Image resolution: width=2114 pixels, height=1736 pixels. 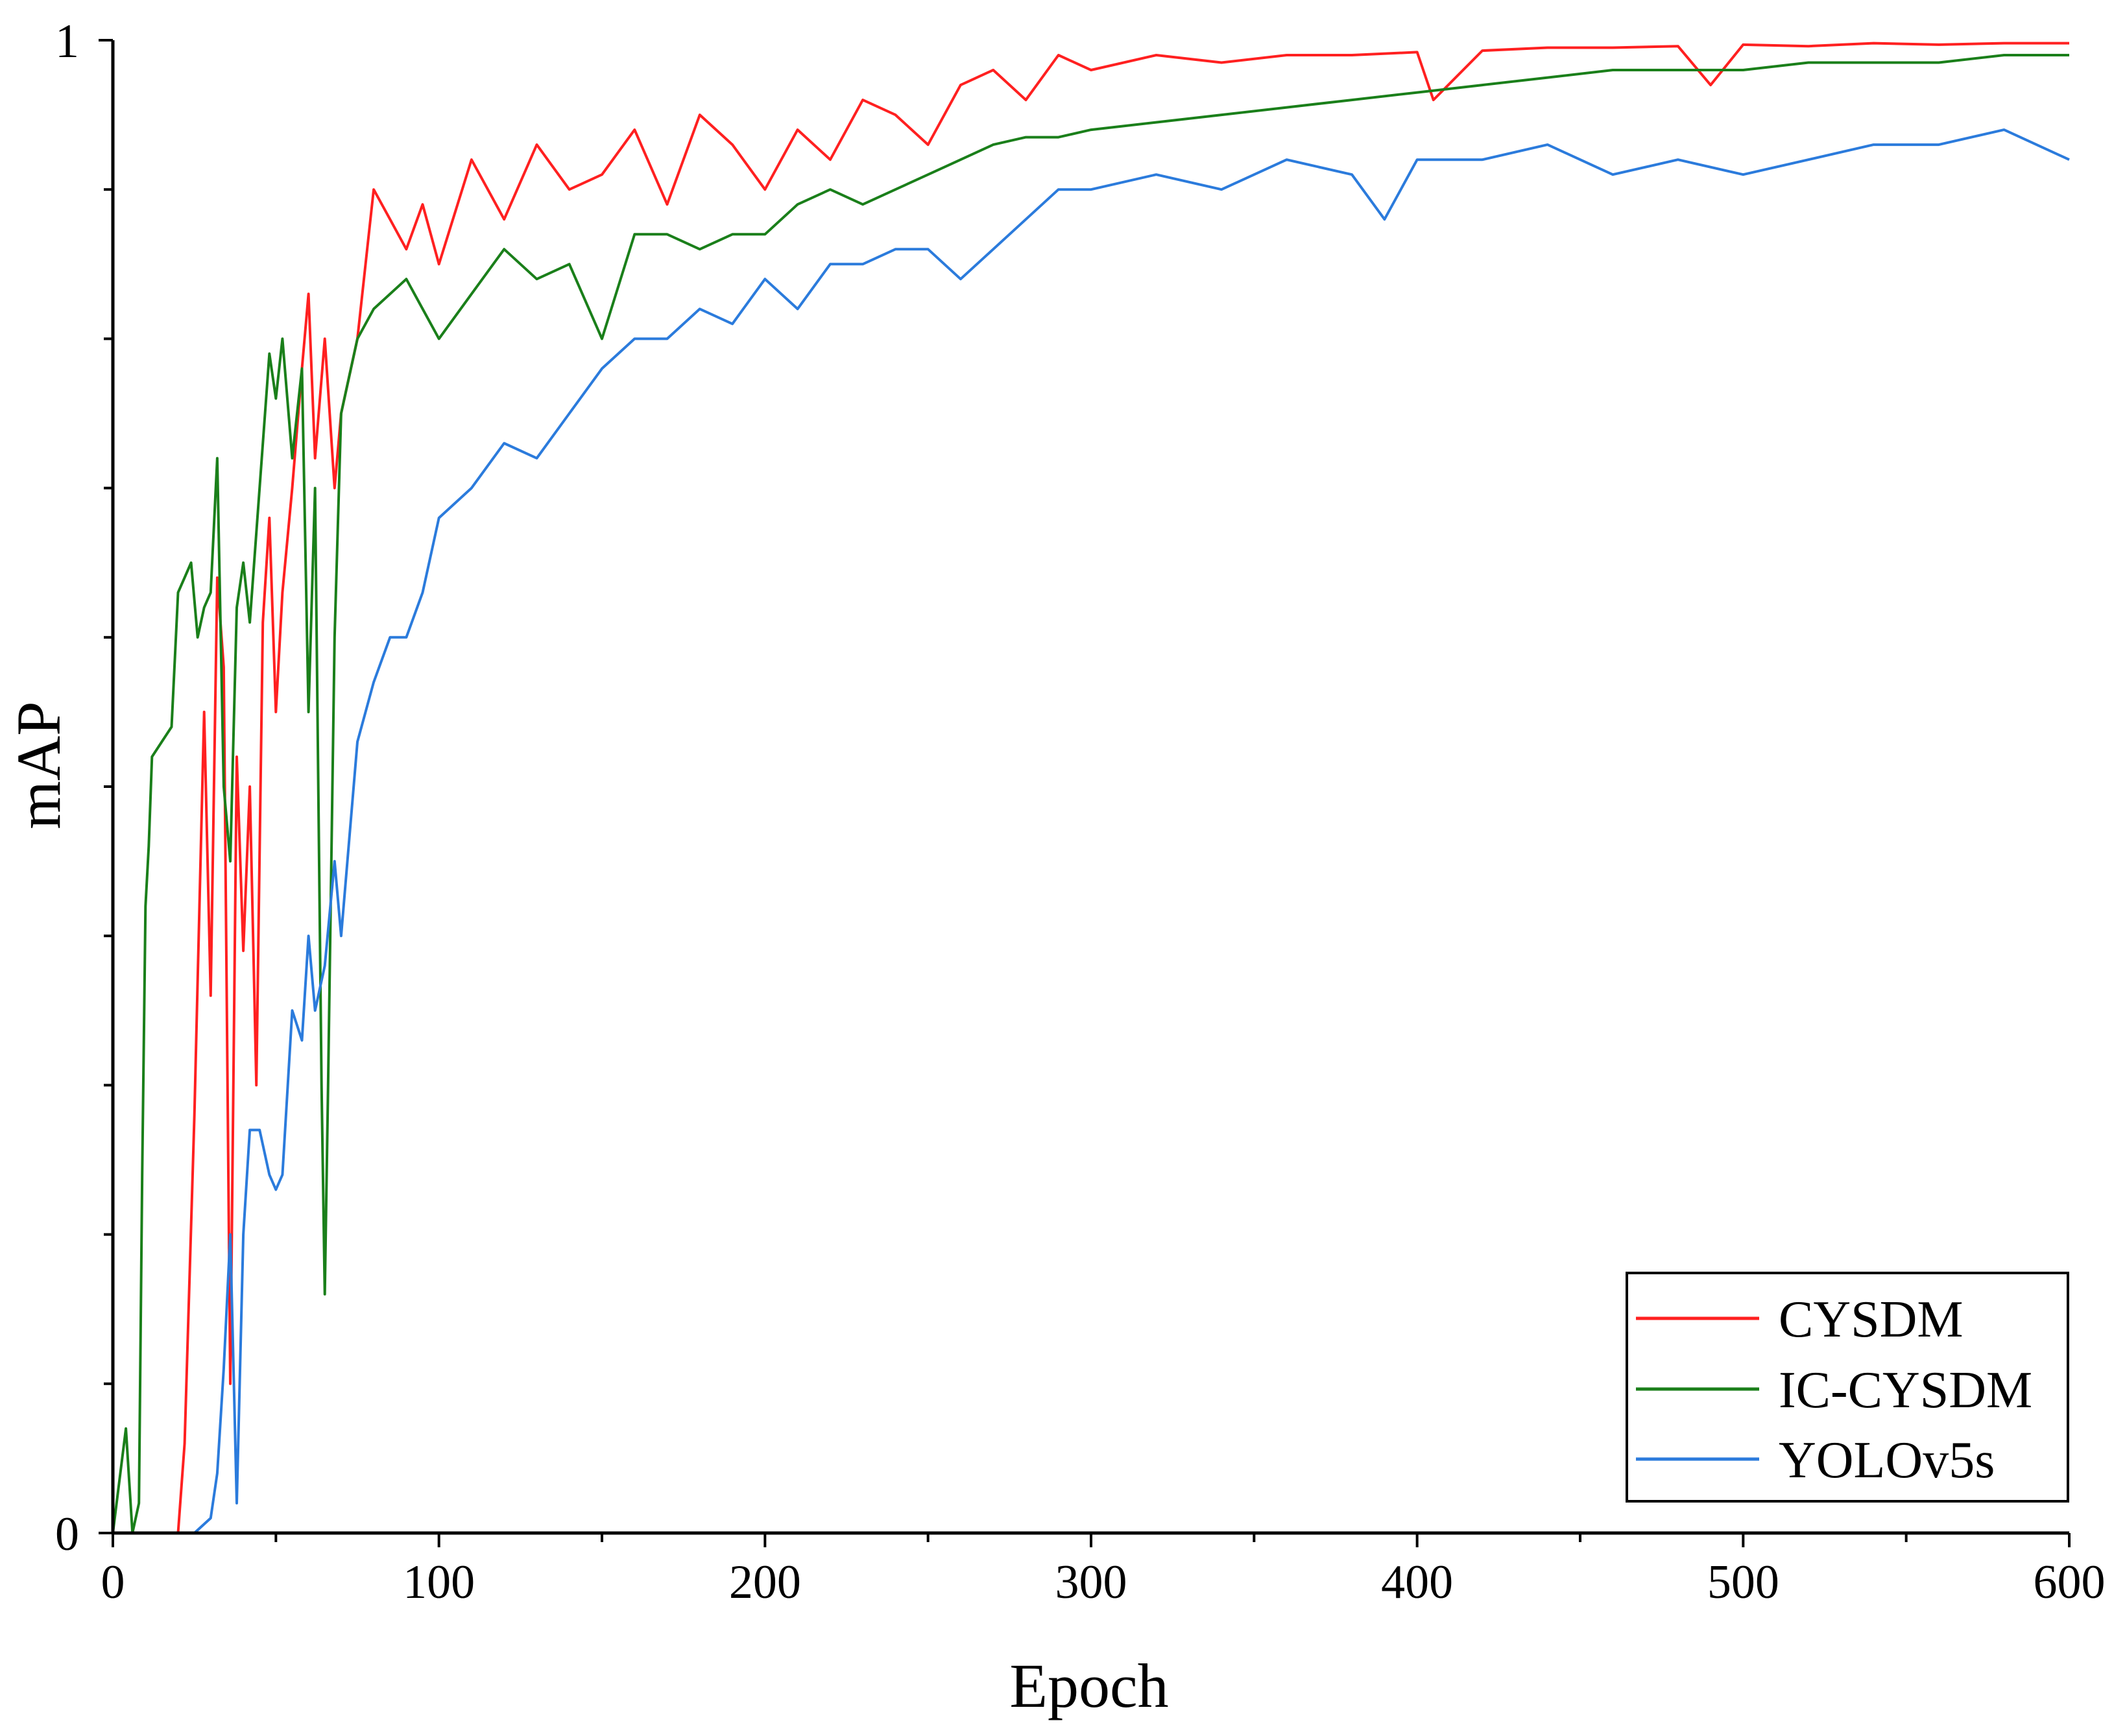 I want to click on x-tick-label: 500, so click(x=1743, y=1582).